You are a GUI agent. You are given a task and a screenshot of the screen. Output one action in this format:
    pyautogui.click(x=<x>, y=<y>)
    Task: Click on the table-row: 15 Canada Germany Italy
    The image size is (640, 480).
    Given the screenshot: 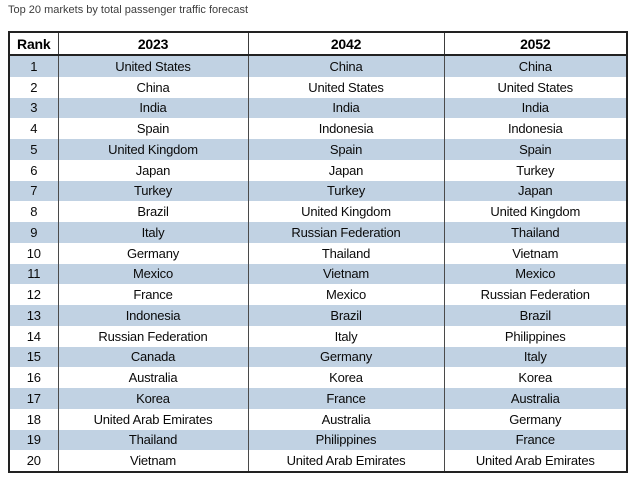 What is the action you would take?
    pyautogui.click(x=318, y=357)
    